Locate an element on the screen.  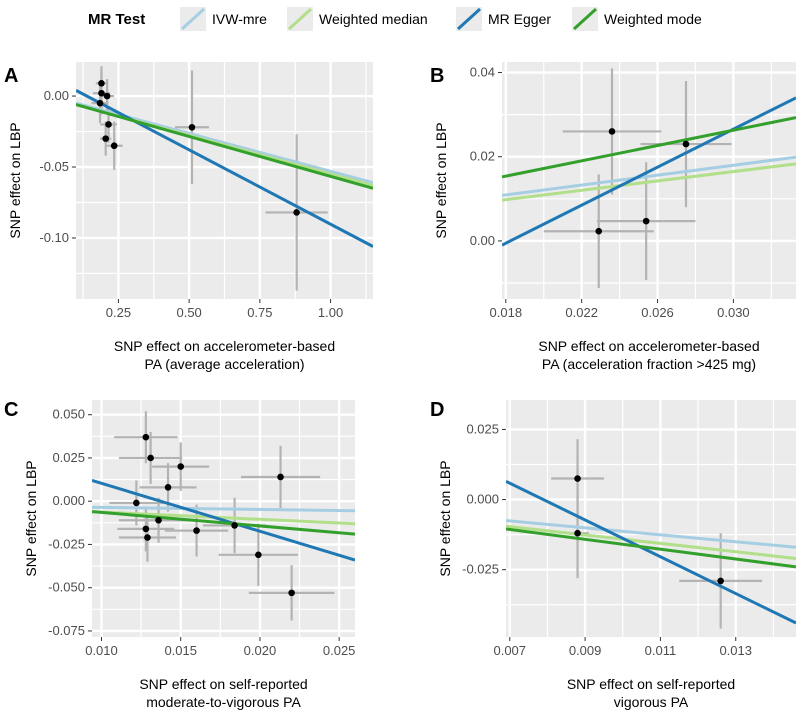
y-tick-label: 0.00 is located at coordinates (56, 95).